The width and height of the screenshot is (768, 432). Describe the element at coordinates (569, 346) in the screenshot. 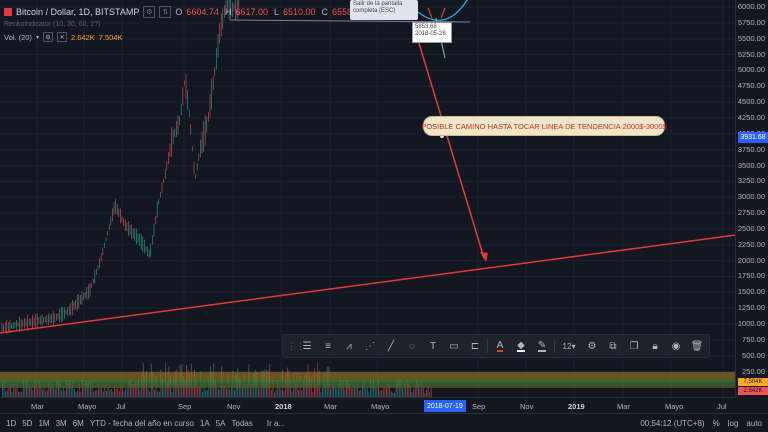

I see `font-size-select: 12 ▾` at that location.